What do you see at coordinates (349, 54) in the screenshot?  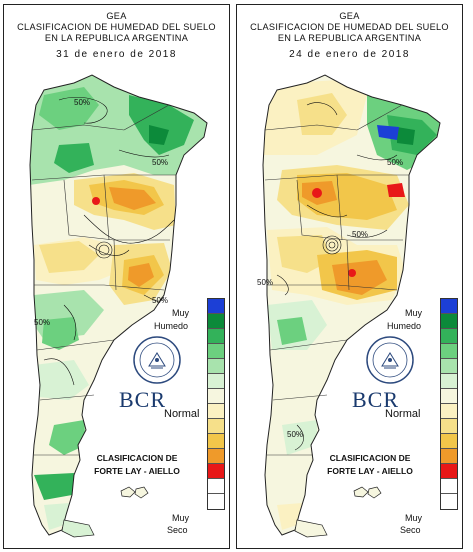 I see `map-date: 24 de enero de 2018` at bounding box center [349, 54].